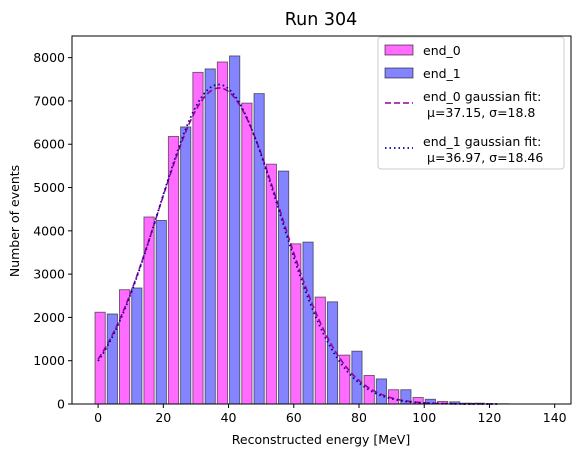 Image resolution: width=580 pixels, height=457 pixels. Describe the element at coordinates (482, 141) in the screenshot. I see `legend-label-fit-end-1-title: end_1 gaussian fit:` at that location.